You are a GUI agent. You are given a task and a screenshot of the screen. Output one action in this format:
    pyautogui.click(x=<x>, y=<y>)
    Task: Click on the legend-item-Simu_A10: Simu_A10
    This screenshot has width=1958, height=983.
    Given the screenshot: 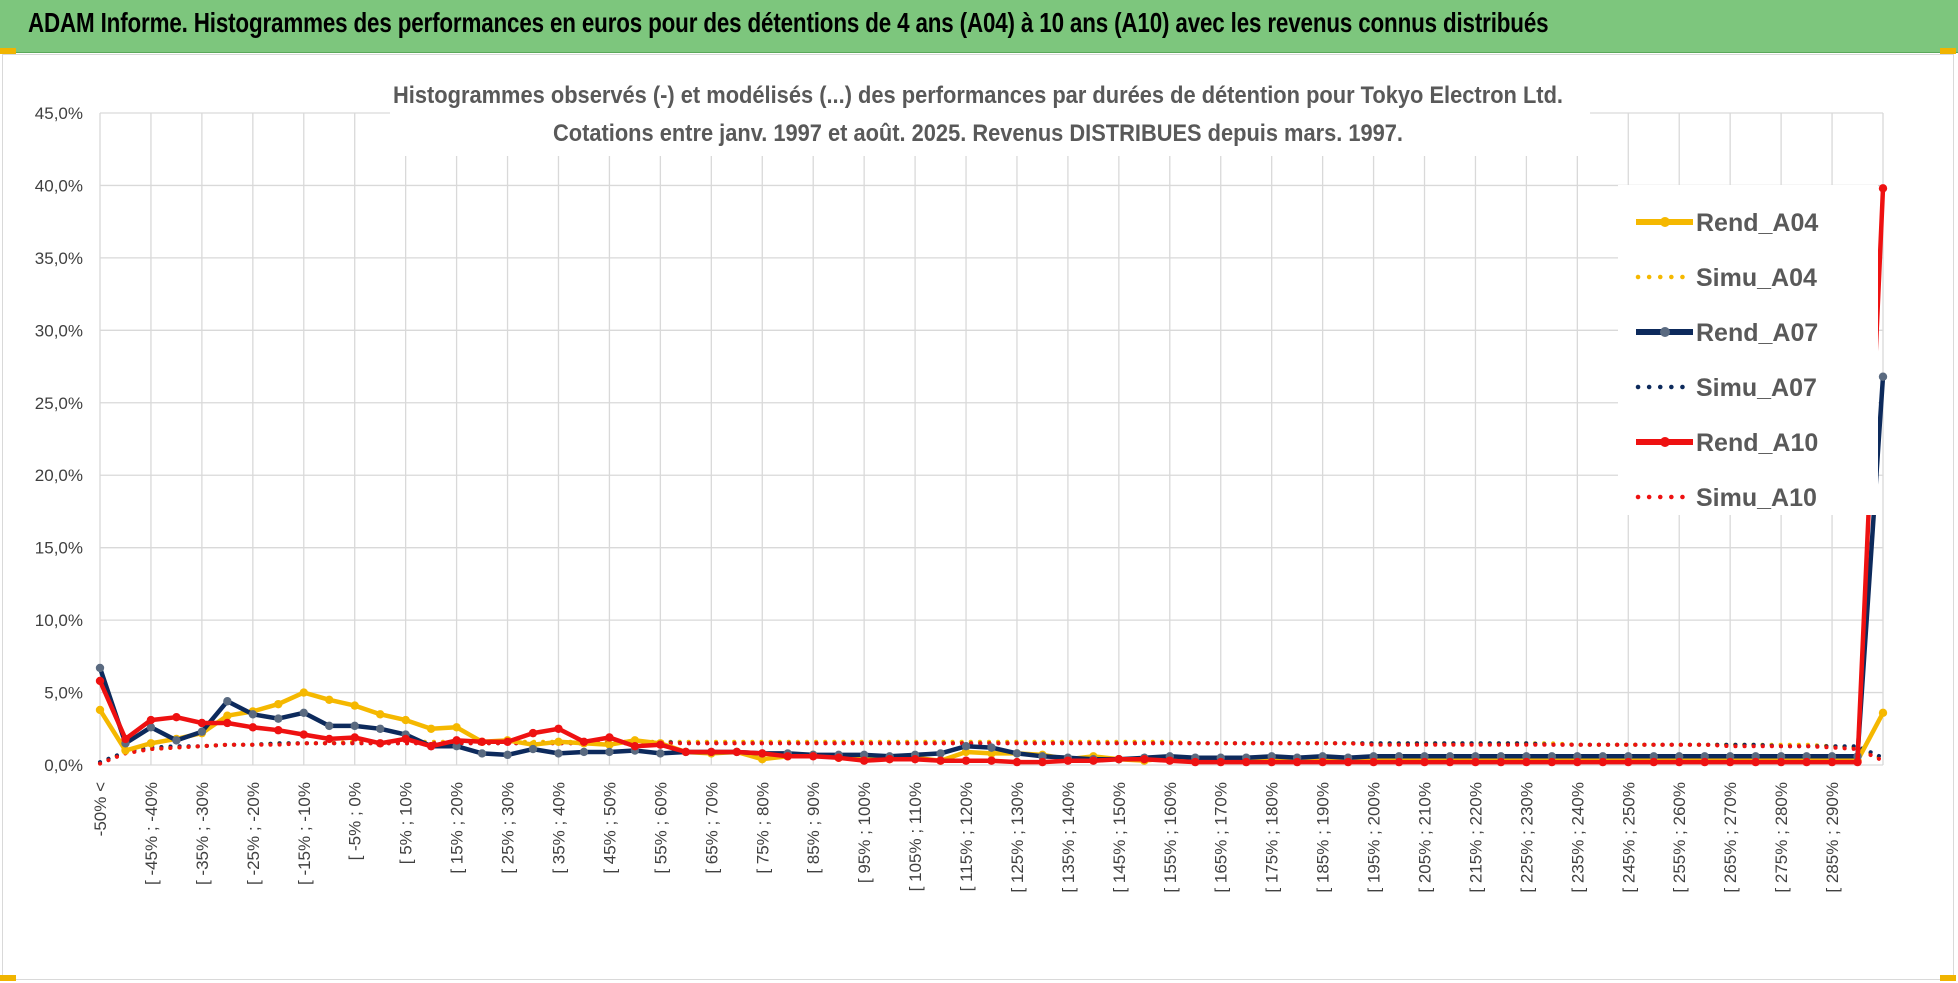 What is the action you would take?
    pyautogui.click(x=1726, y=498)
    